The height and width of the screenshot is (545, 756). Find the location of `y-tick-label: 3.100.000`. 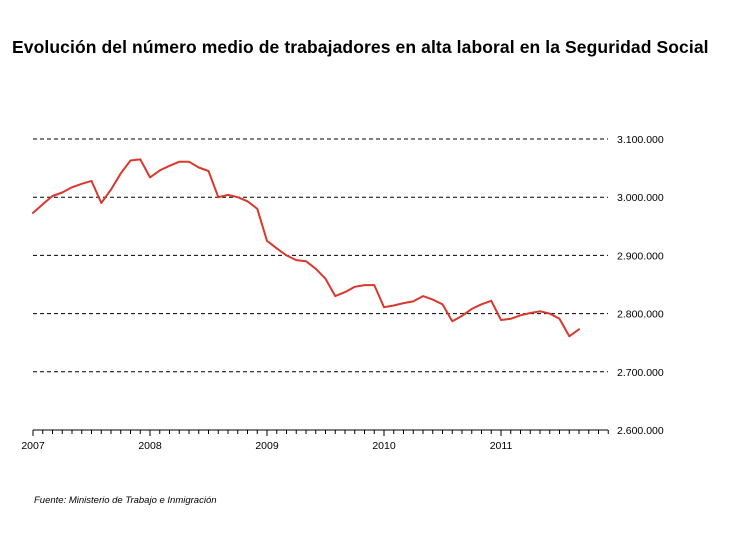

y-tick-label: 3.100.000 is located at coordinates (640, 140).